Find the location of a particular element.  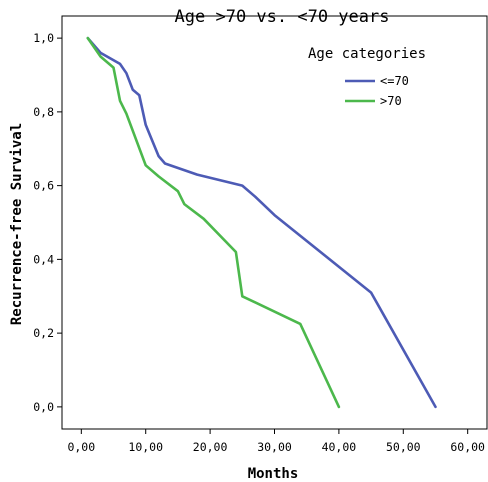

x-axis: 0,00 10,00 20,00 30,00 40,00 50,00 60,00 is located at coordinates (276, 441).